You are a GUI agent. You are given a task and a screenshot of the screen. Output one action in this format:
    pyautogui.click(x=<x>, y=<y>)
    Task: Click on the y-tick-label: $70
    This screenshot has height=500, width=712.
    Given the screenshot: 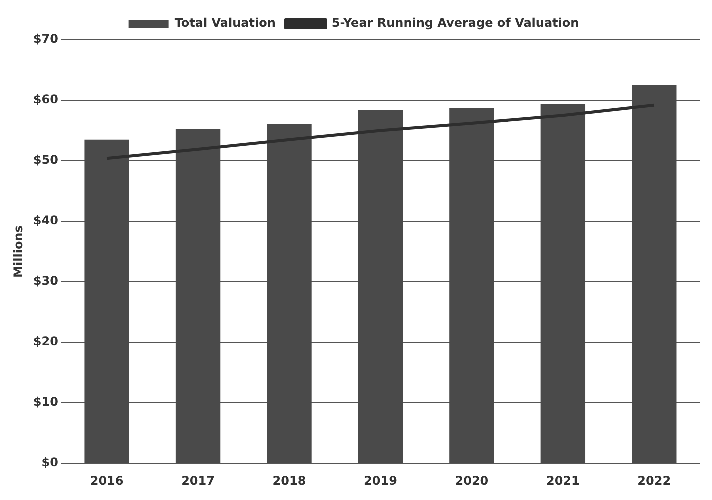 What is the action you would take?
    pyautogui.click(x=45, y=39)
    